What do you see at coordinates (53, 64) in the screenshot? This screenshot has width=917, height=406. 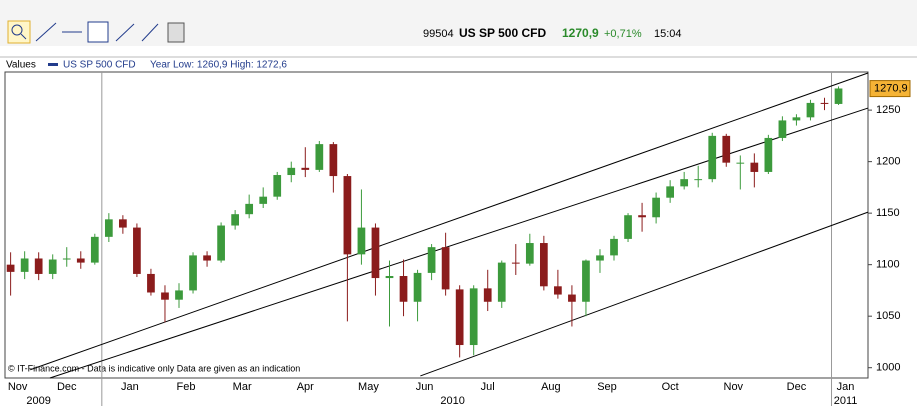 I see `legend-swatch` at bounding box center [53, 64].